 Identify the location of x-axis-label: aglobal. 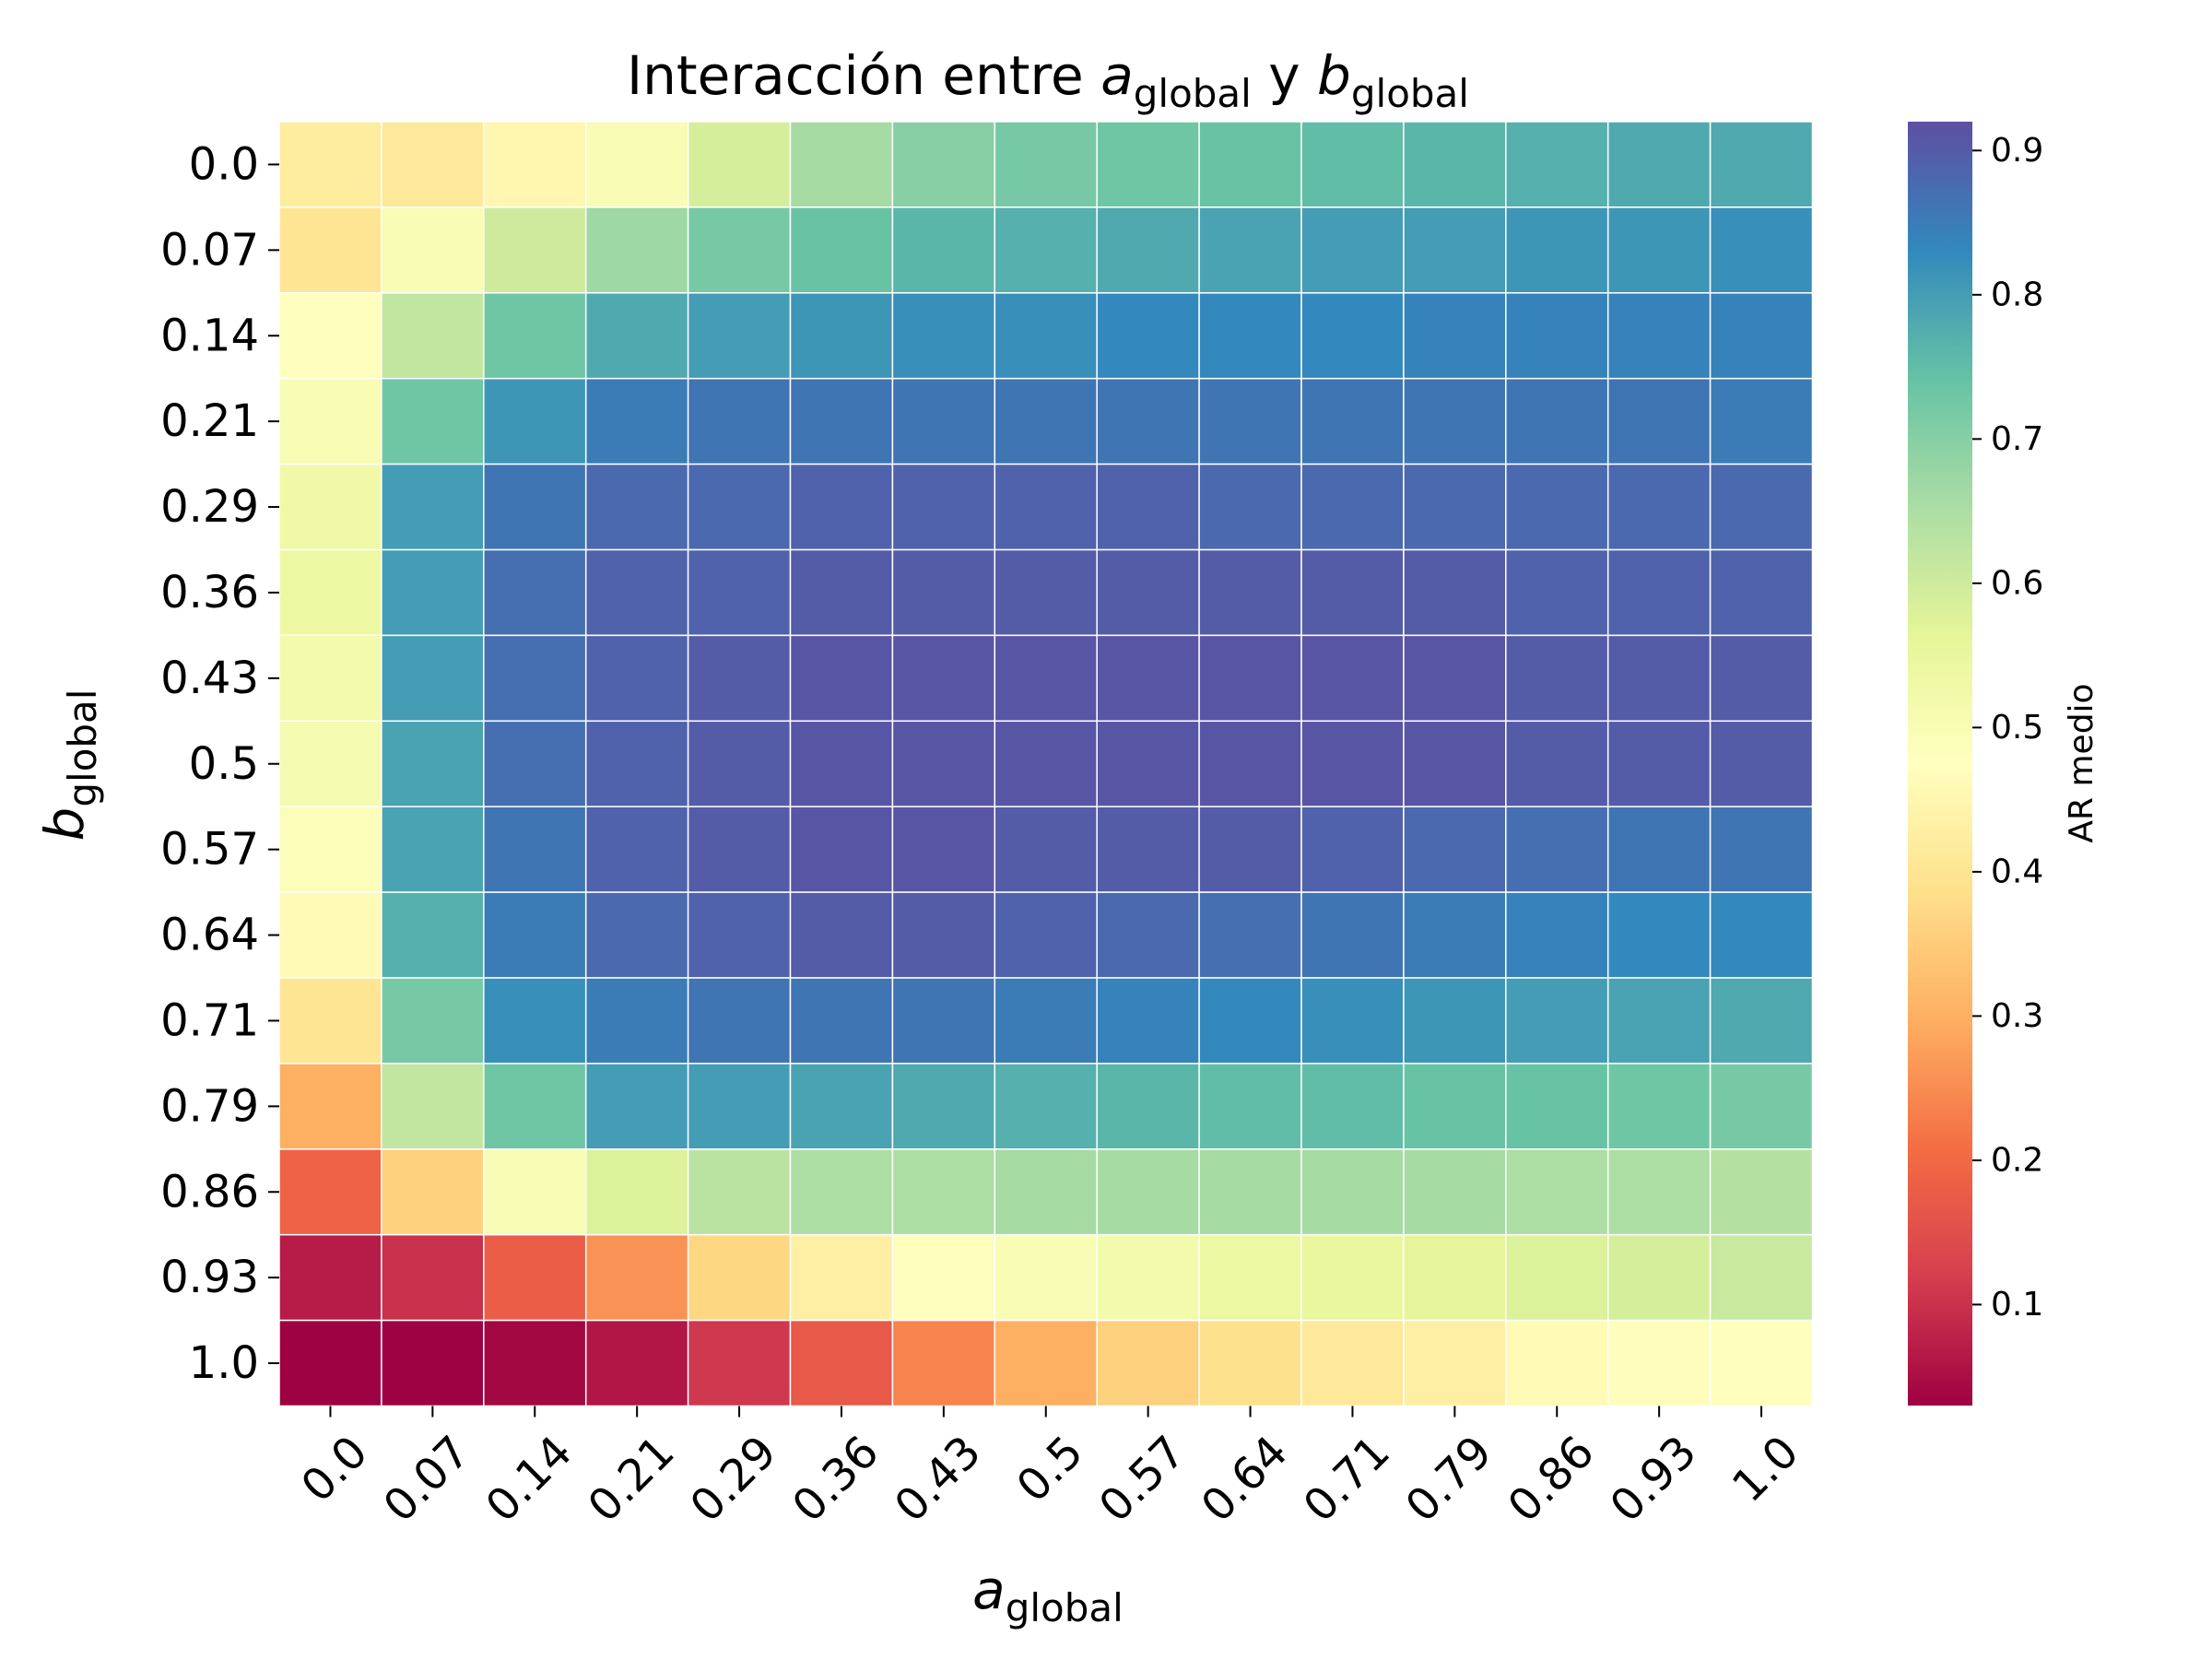
(1048, 1594).